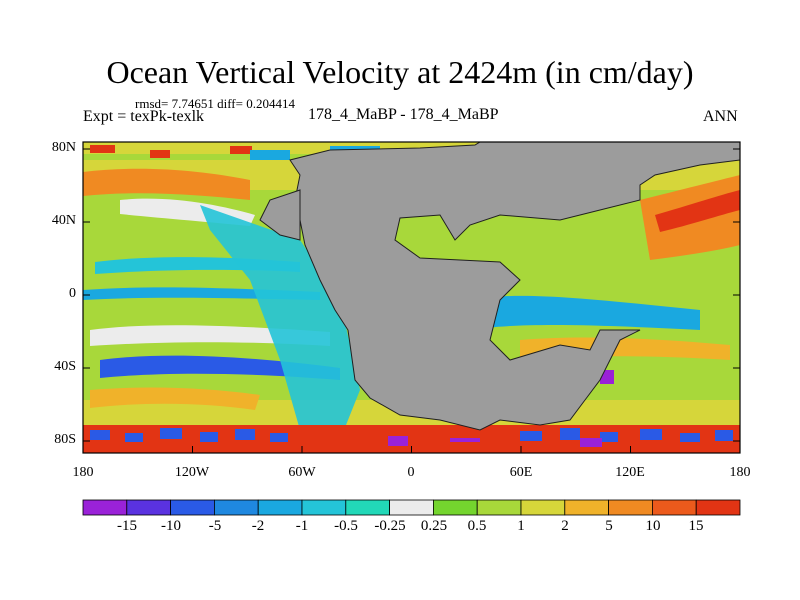  I want to click on lat-label-40s: 40S, so click(65, 366).